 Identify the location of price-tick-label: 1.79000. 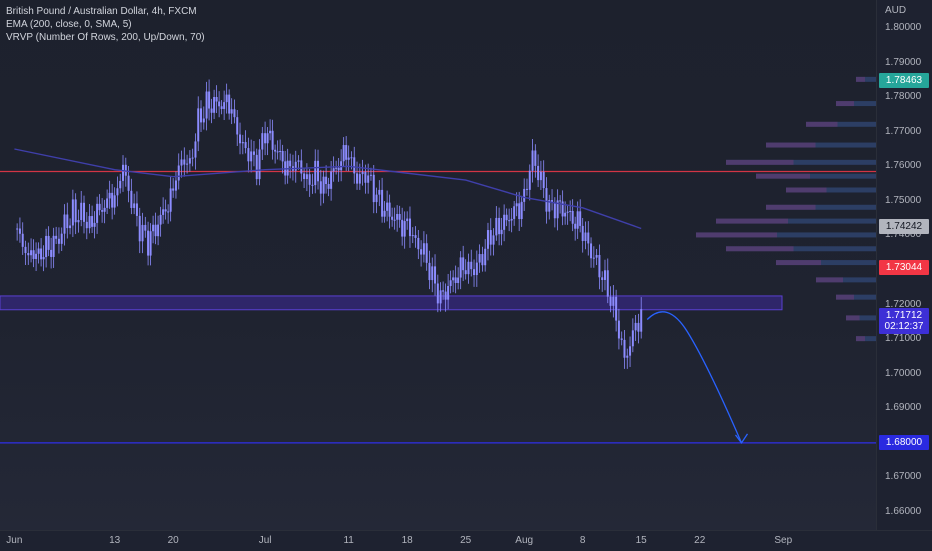
(903, 62).